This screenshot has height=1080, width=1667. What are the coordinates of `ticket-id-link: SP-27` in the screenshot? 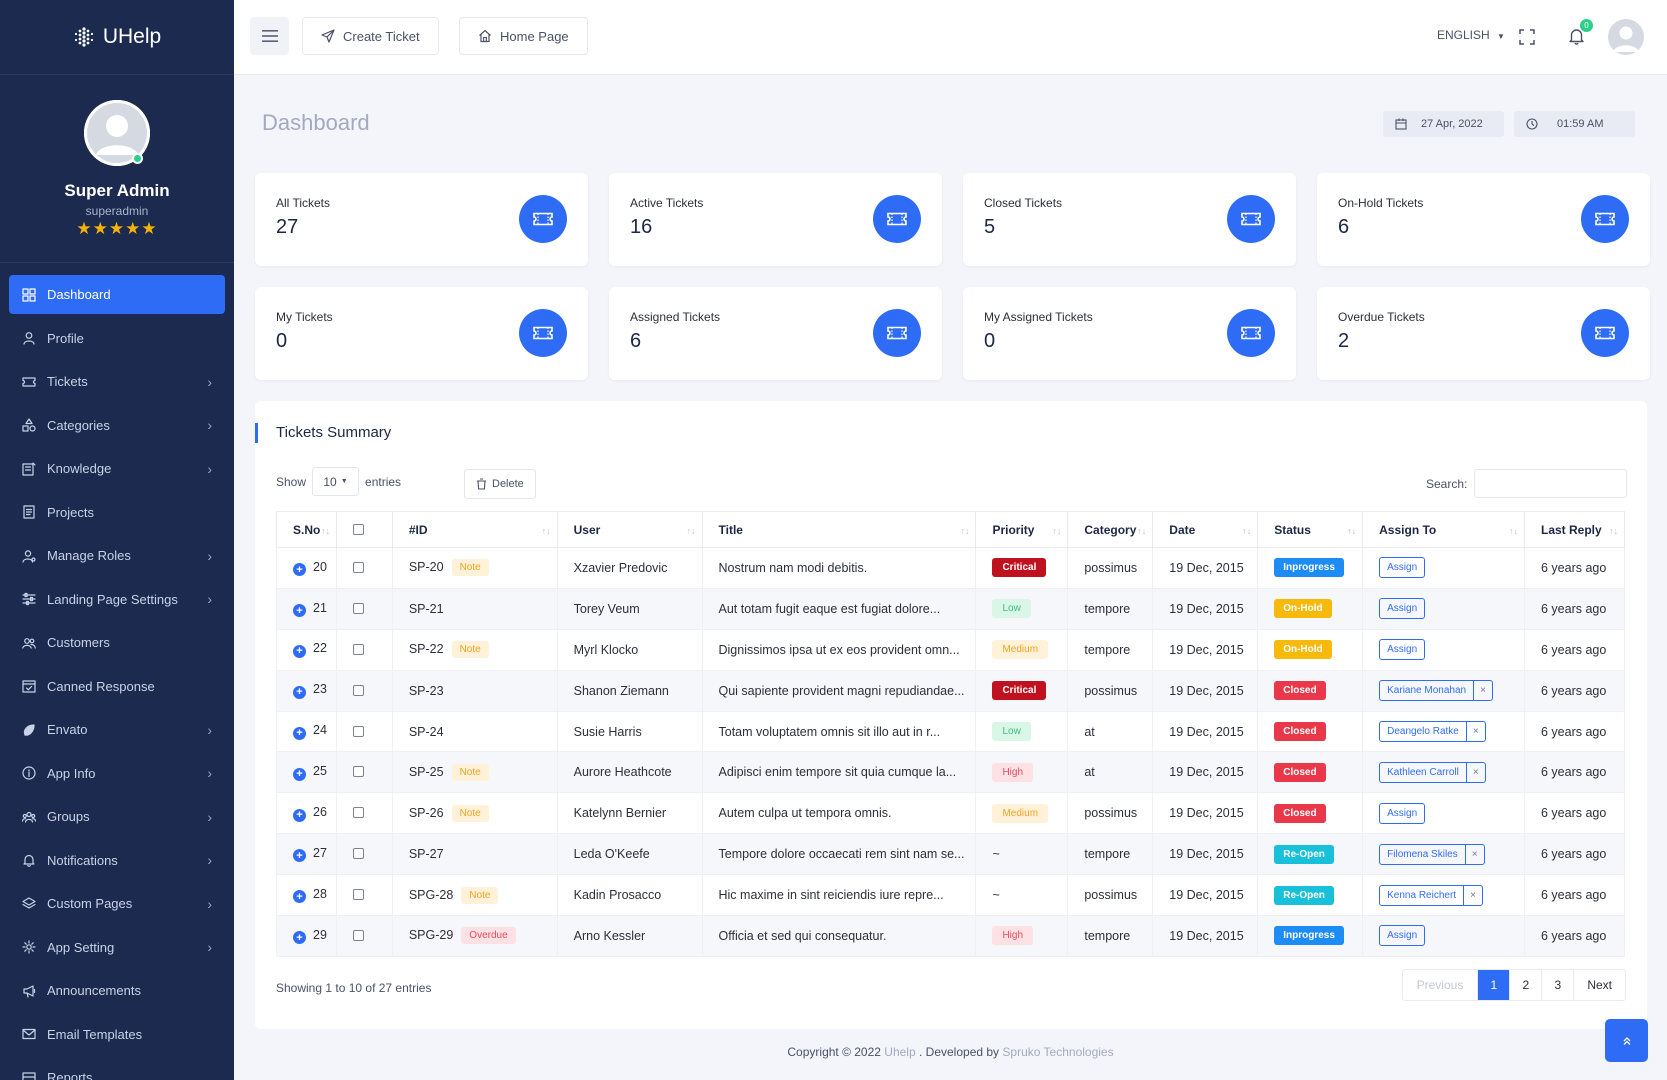 It's located at (426, 854).